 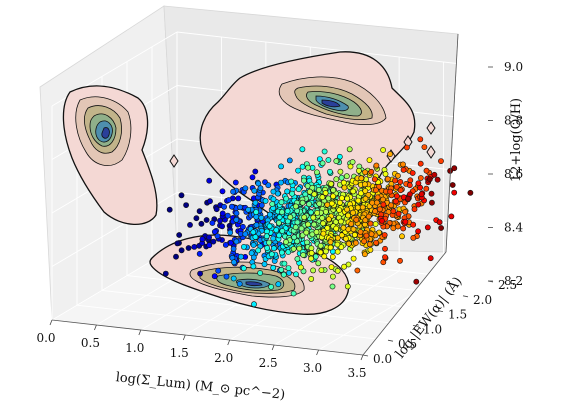 What do you see at coordinates (179, 353) in the screenshot?
I see `x-tick-label: 1.5` at bounding box center [179, 353].